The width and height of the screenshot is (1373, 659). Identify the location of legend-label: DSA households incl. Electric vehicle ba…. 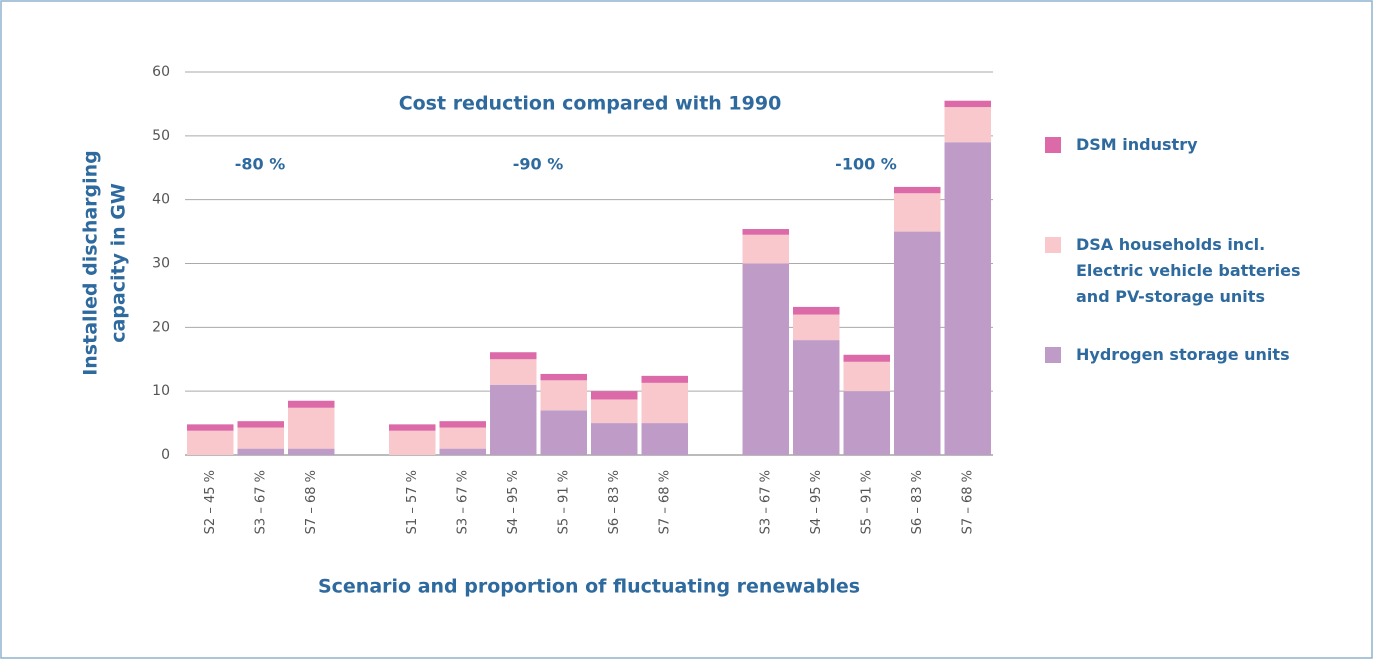
(1188, 270).